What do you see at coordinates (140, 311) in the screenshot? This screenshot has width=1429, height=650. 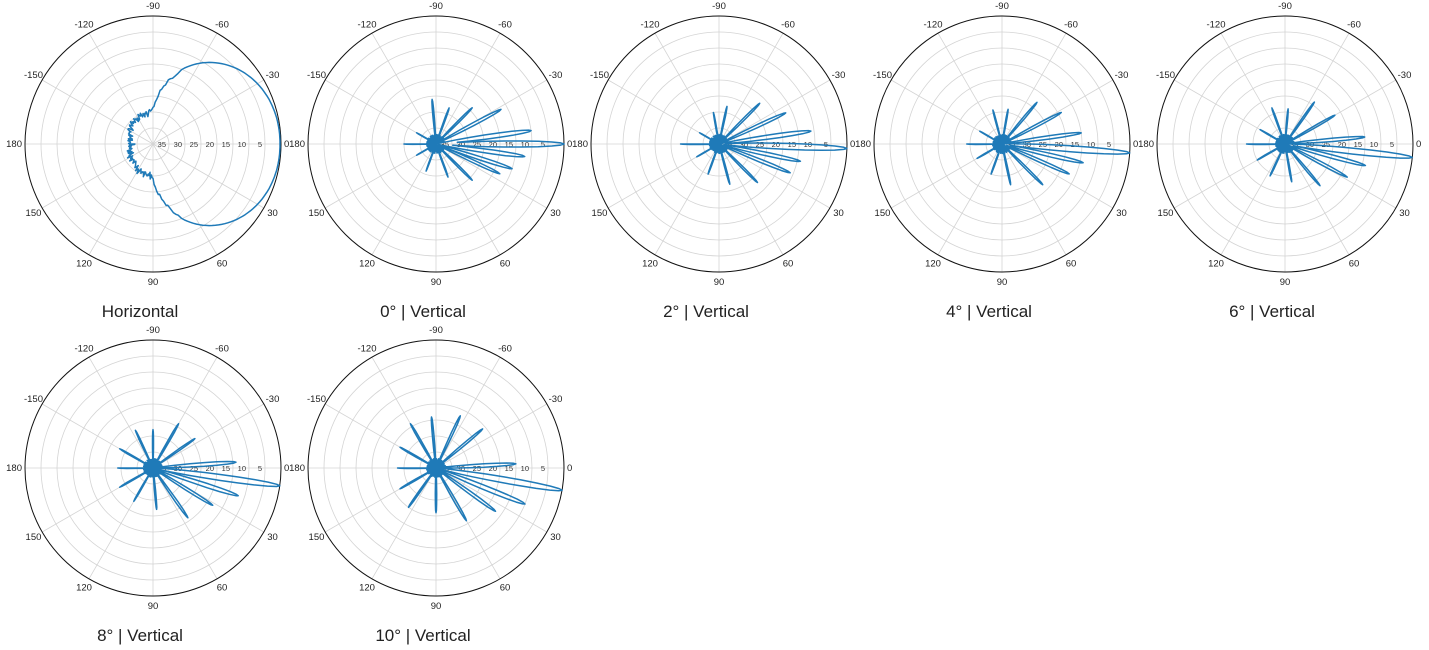 I see `chart-caption: Horizontal` at bounding box center [140, 311].